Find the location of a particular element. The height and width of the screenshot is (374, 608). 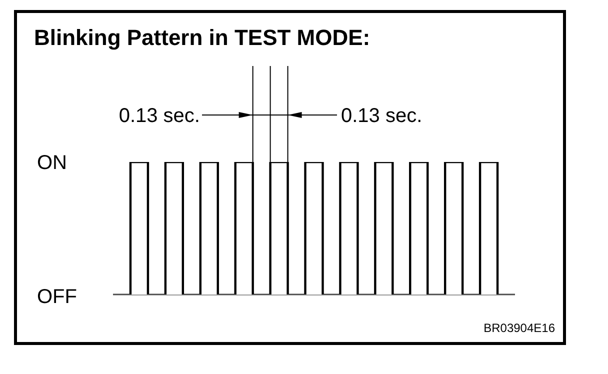

text: OFF is located at coordinates (57, 297).